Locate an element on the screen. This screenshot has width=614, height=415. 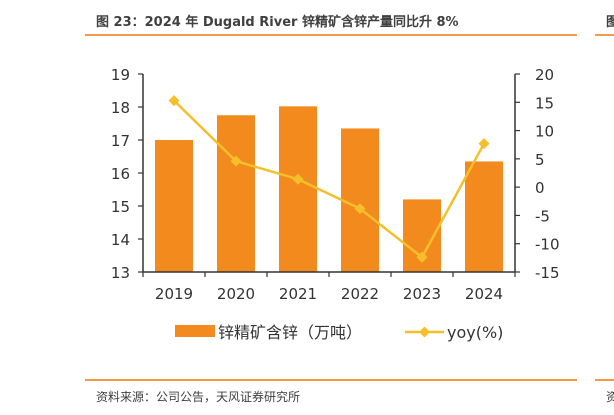
x-tick-label: 2024 is located at coordinates (484, 294).